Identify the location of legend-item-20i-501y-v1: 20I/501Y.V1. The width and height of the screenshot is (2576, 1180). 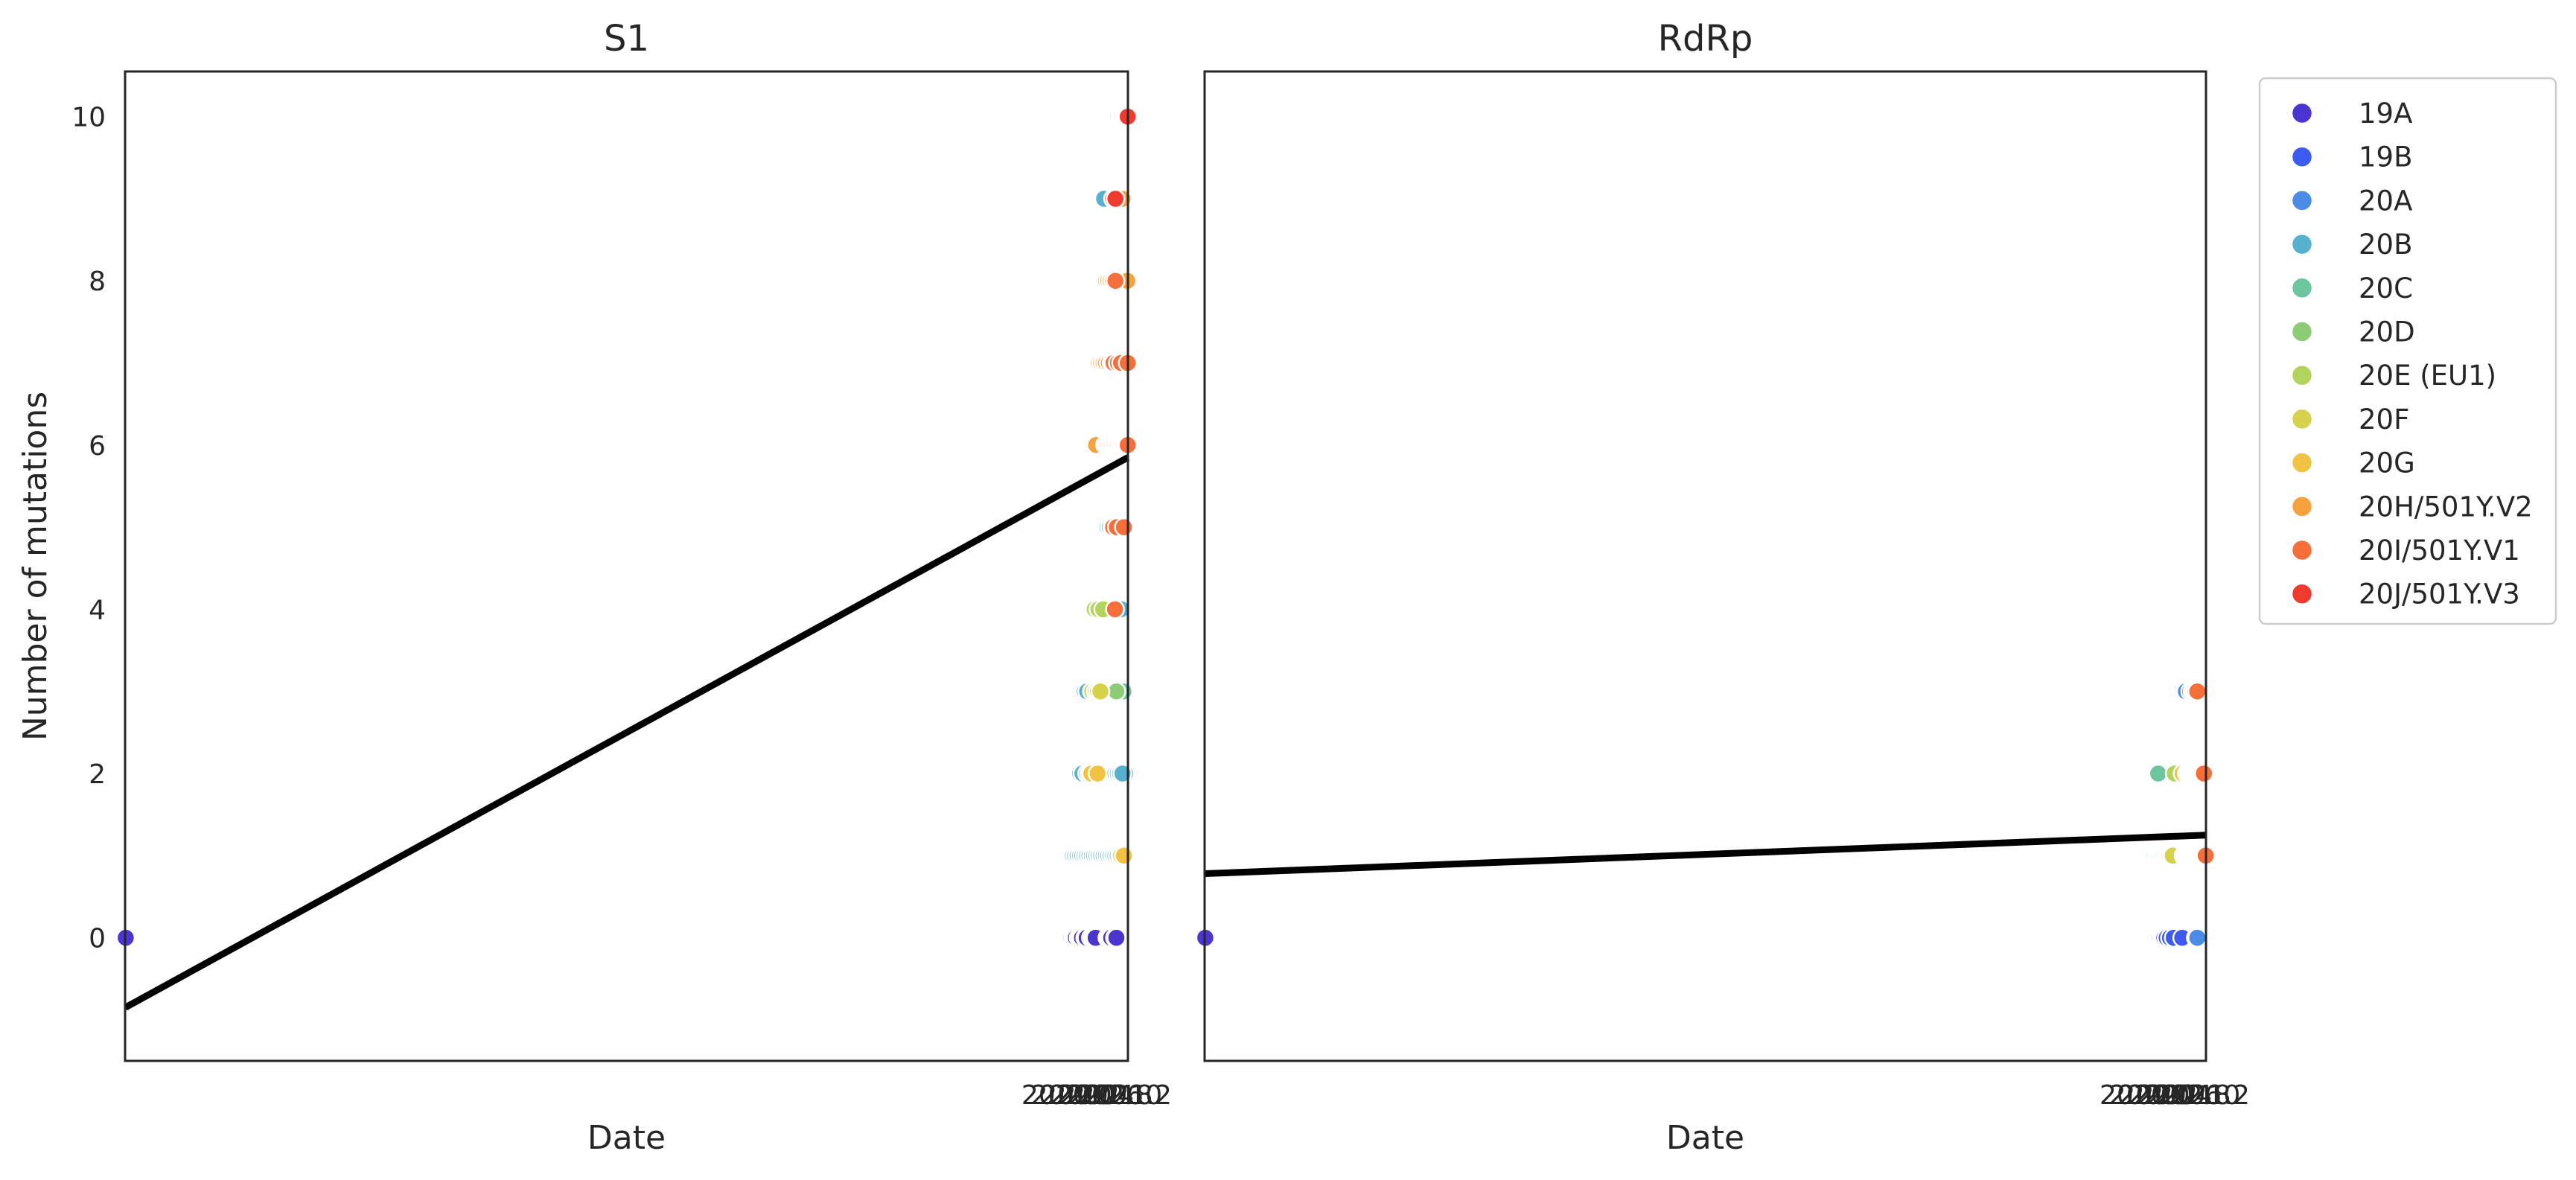
(2405, 551).